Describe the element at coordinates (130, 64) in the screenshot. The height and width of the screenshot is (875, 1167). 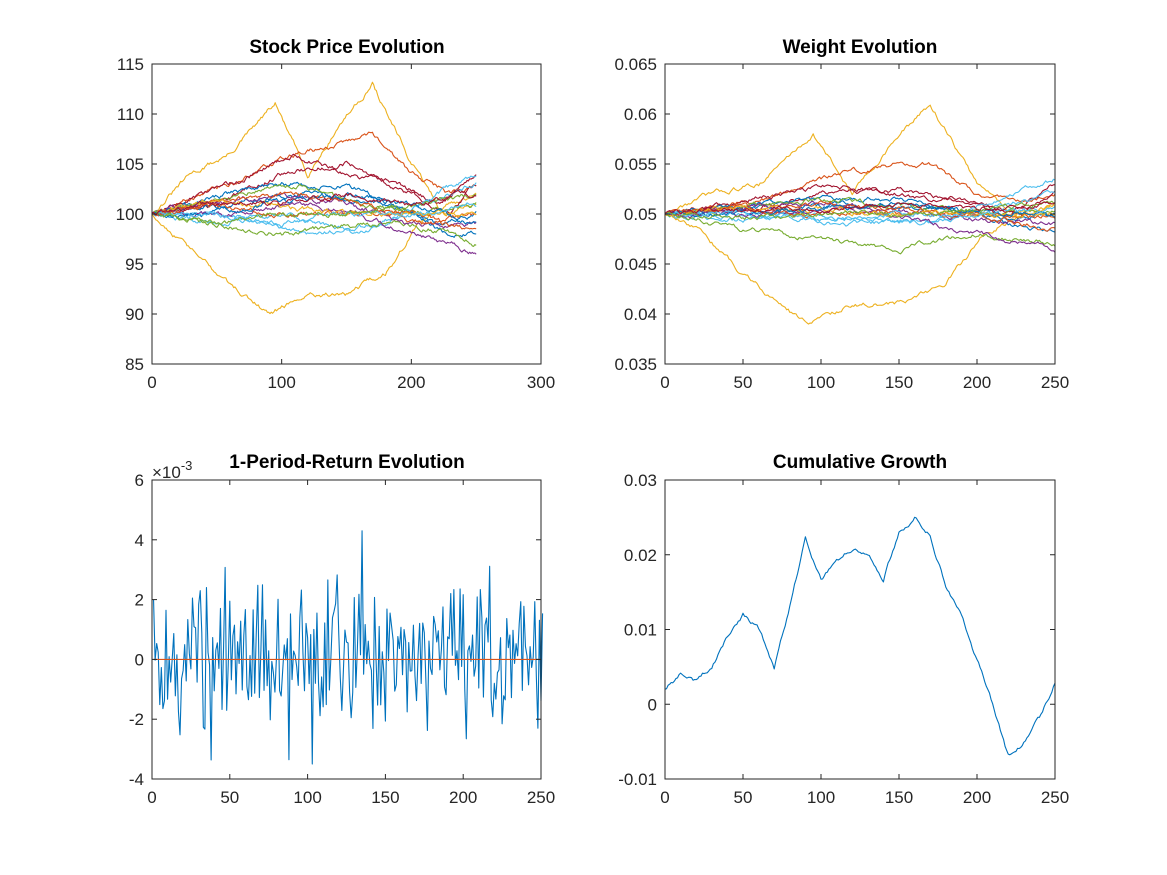
I see `y-tick-label: 115` at that location.